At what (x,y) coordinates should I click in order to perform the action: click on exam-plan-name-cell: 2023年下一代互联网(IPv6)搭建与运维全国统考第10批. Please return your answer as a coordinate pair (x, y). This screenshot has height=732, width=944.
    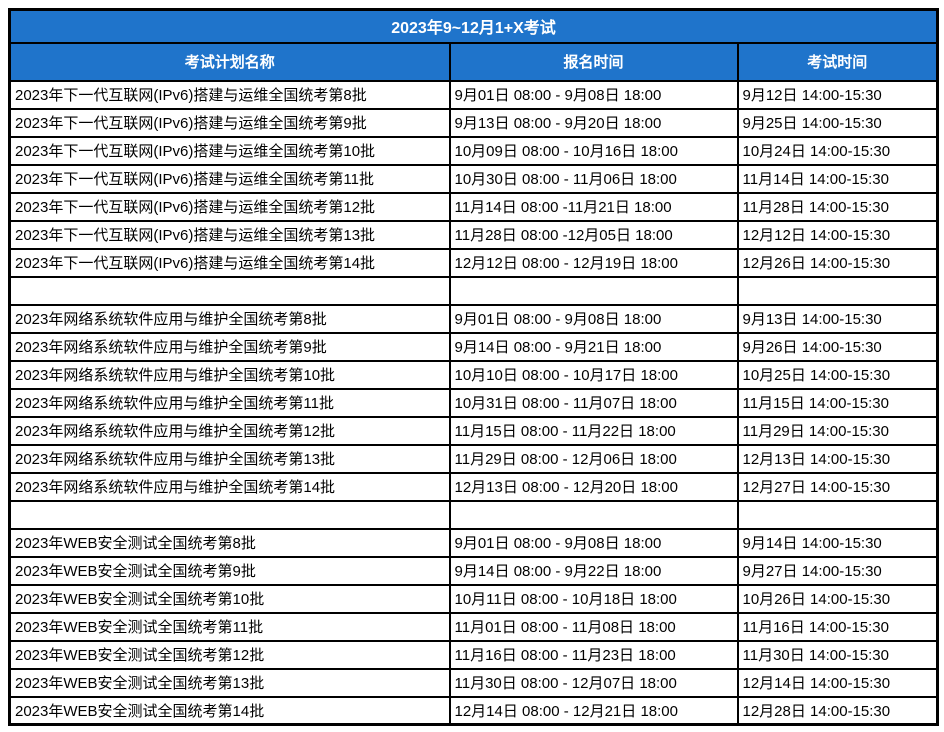
    Looking at the image, I should click on (229, 150).